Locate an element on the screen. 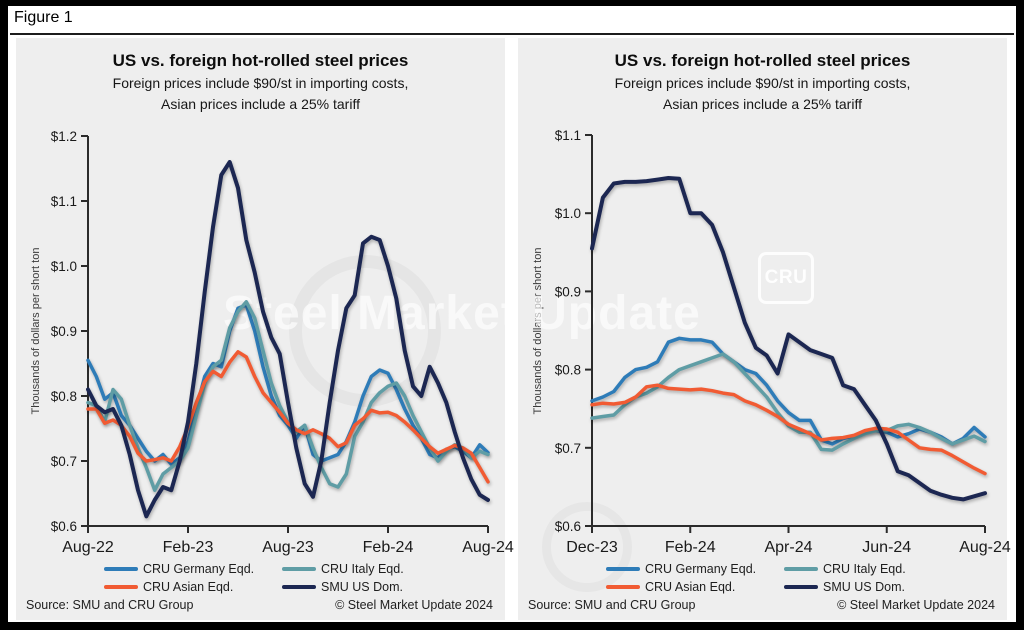  series-line-italy is located at coordinates (788, 402).